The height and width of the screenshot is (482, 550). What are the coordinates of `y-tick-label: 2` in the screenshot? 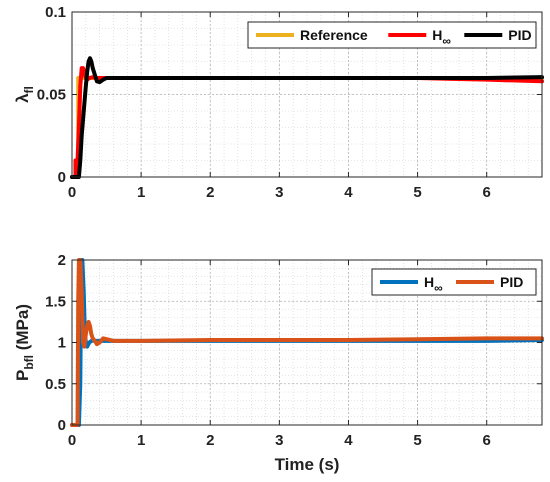 It's located at (62, 260).